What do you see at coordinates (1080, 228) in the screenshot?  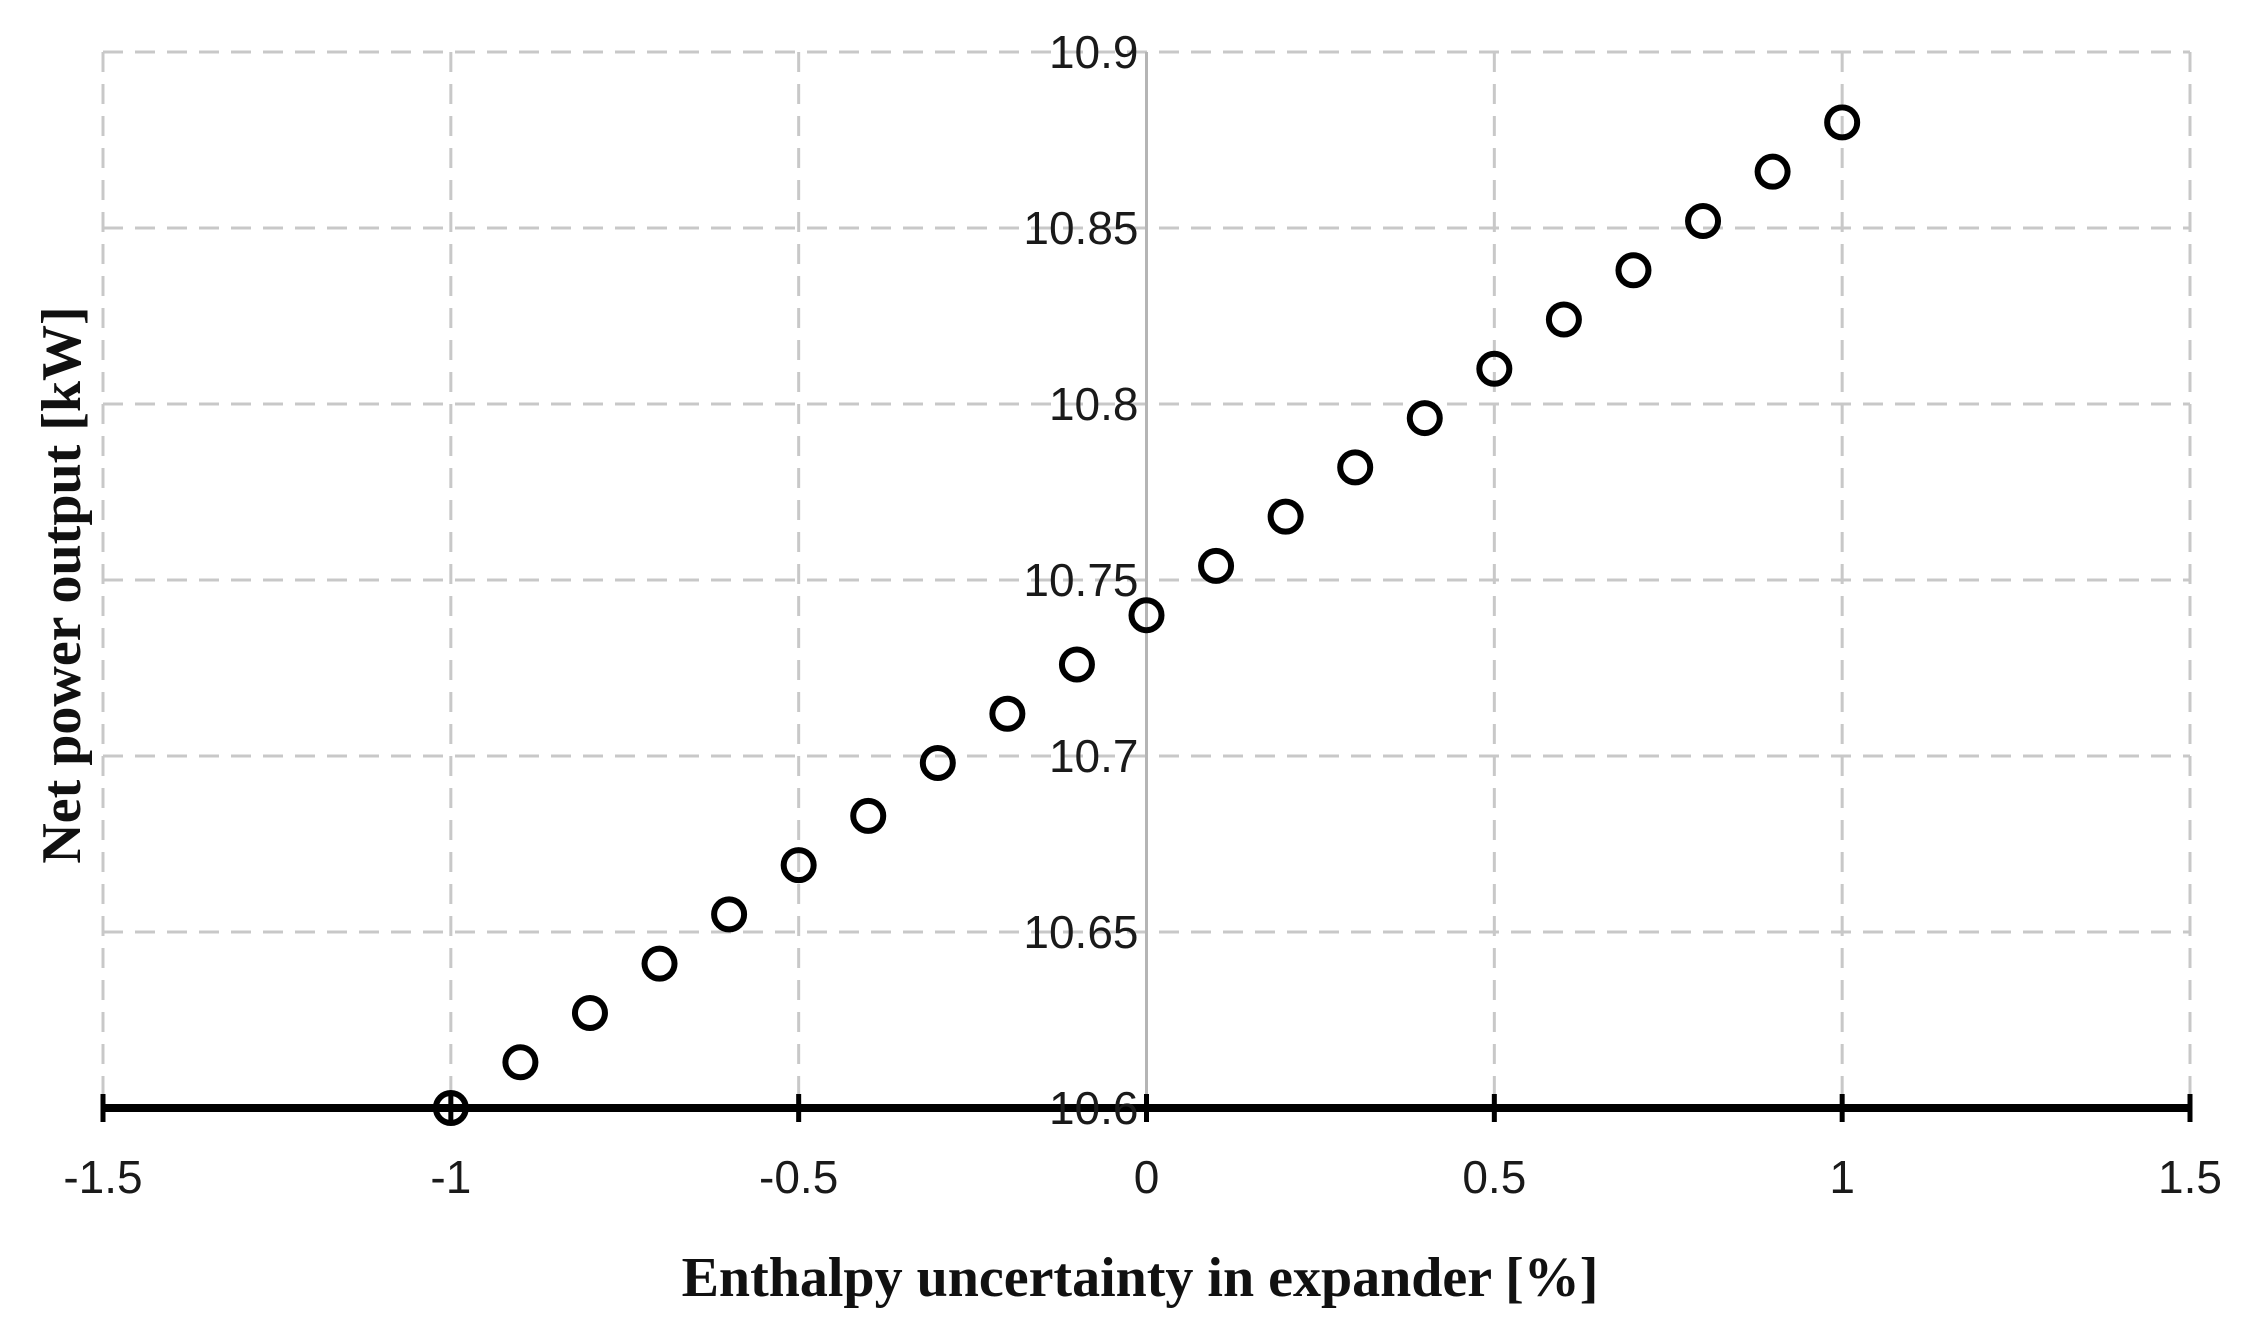 I see `y-tick-label: 10.85` at bounding box center [1080, 228].